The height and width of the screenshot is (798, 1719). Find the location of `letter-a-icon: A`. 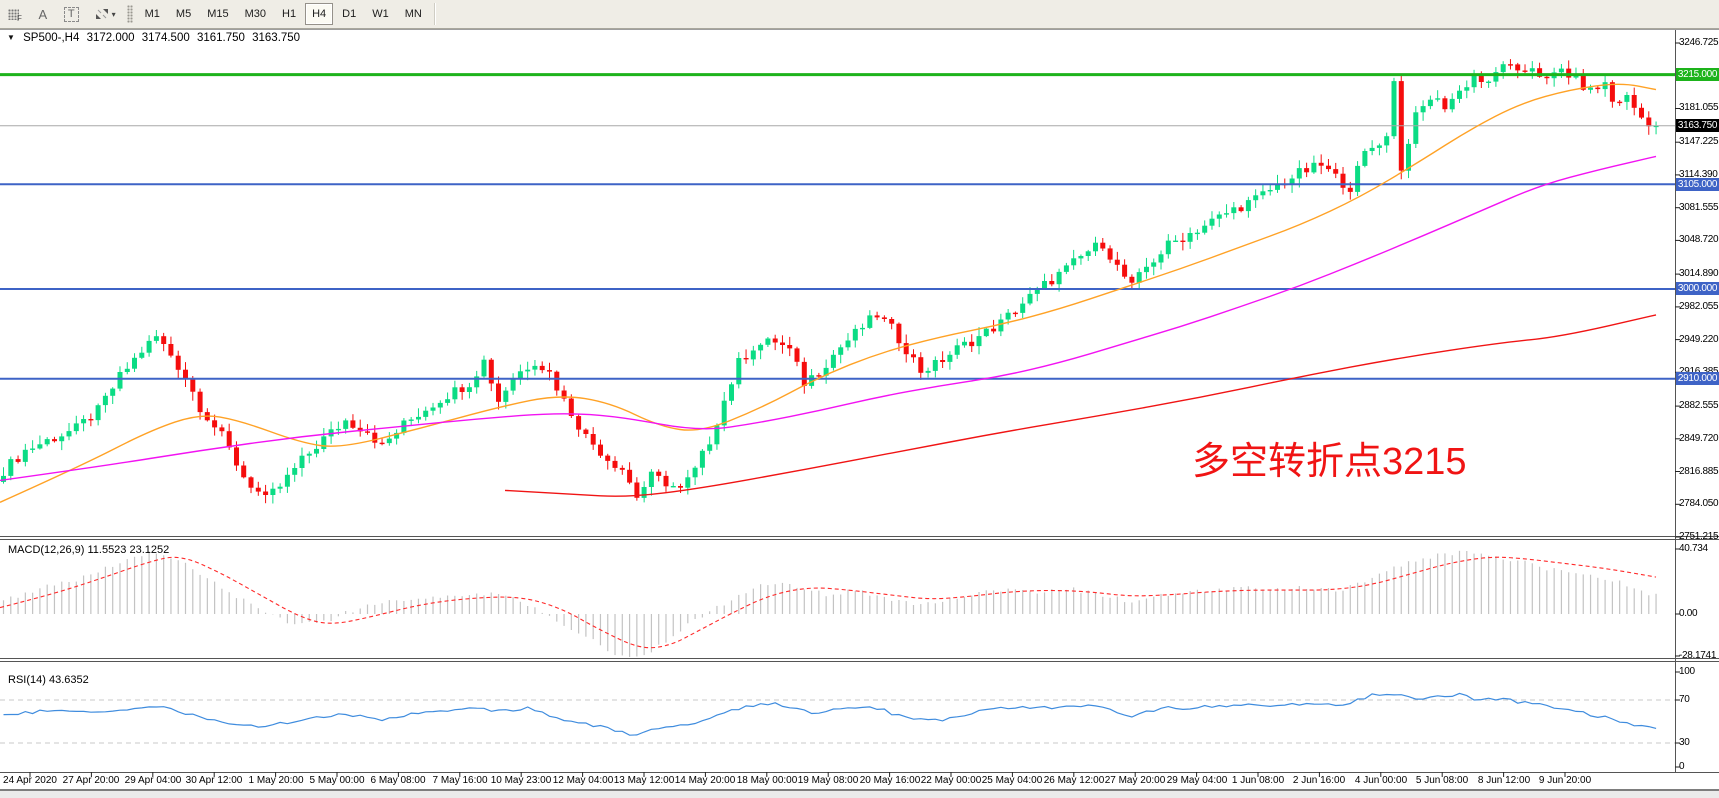

letter-a-icon: A is located at coordinates (43, 14).